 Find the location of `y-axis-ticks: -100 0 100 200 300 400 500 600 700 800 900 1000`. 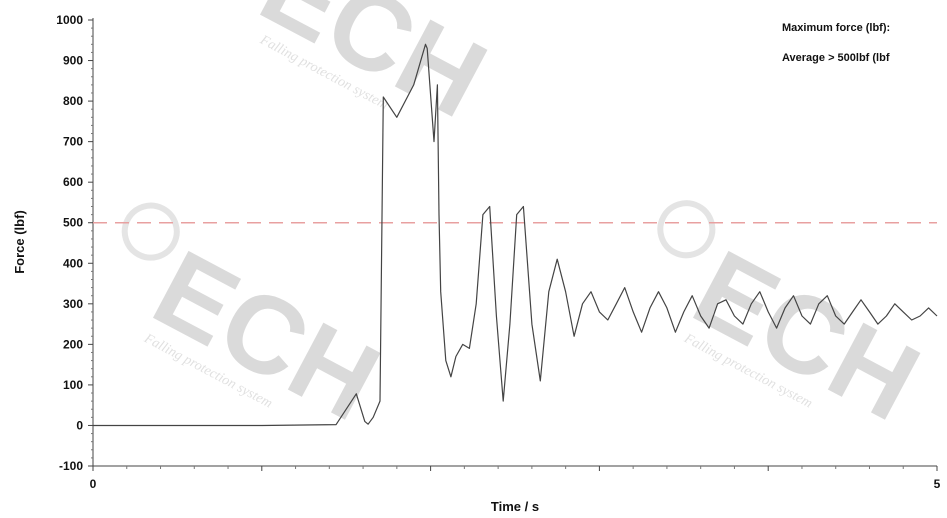

y-axis-ticks: -100 0 100 200 300 400 500 600 700 800 900 1000 is located at coordinates (74, 243).